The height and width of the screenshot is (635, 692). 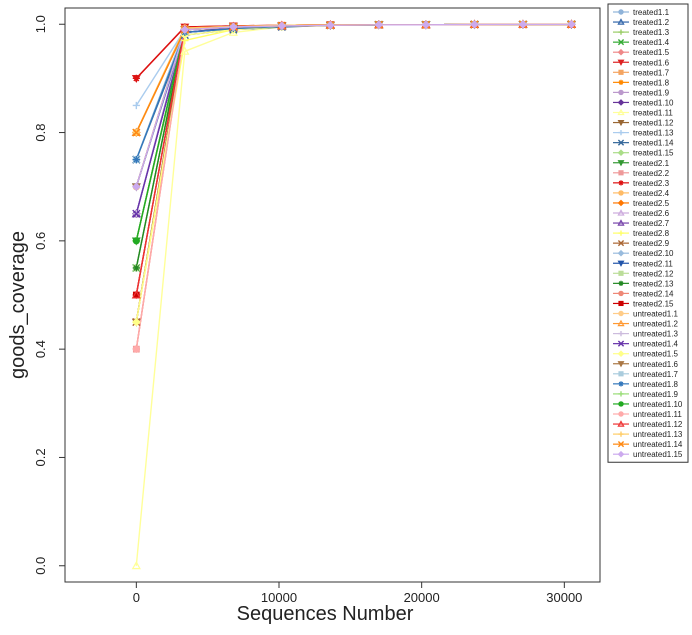 I want to click on legend-label: treated2.6, so click(x=651, y=213).